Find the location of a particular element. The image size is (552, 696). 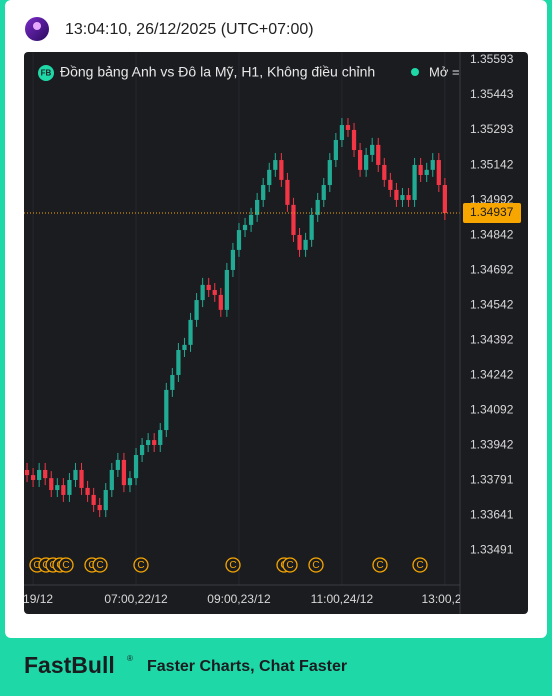

y-tick-label: 1.33942 is located at coordinates (492, 444).